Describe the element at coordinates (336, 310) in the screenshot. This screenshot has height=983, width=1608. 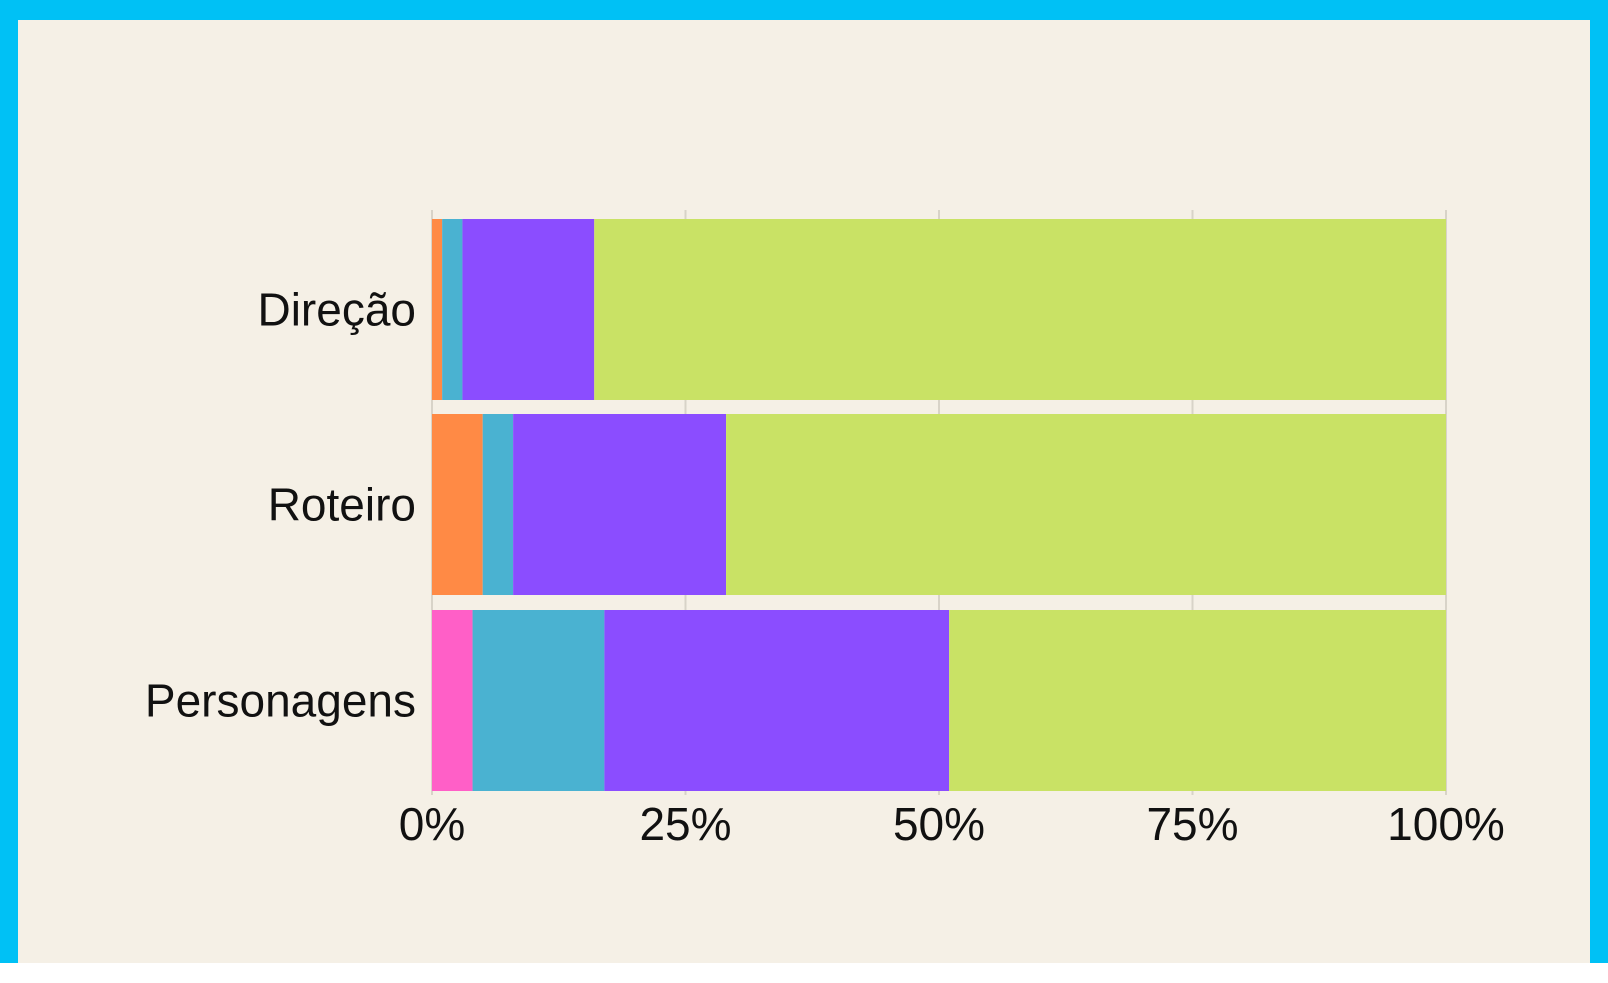
I see `category-label-0: Direção` at that location.